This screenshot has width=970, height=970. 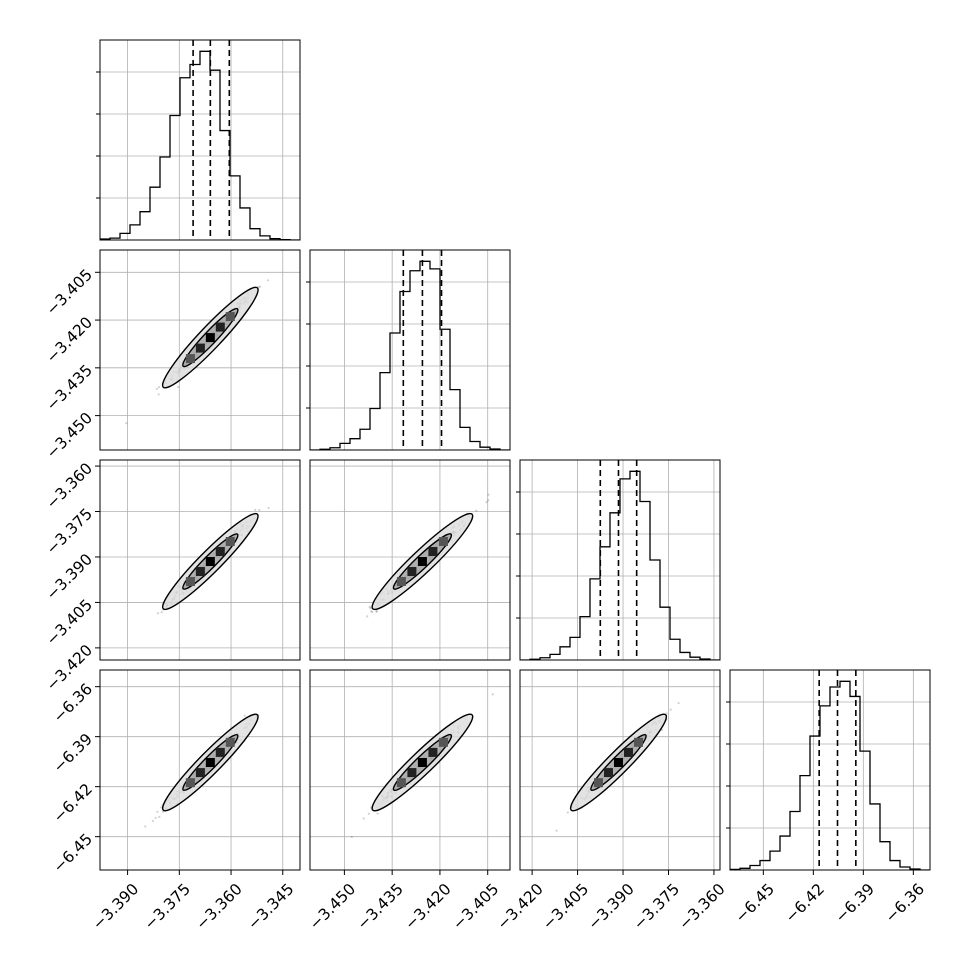 What do you see at coordinates (905, 903) in the screenshot?
I see `x-tick-label: −6.36` at bounding box center [905, 903].